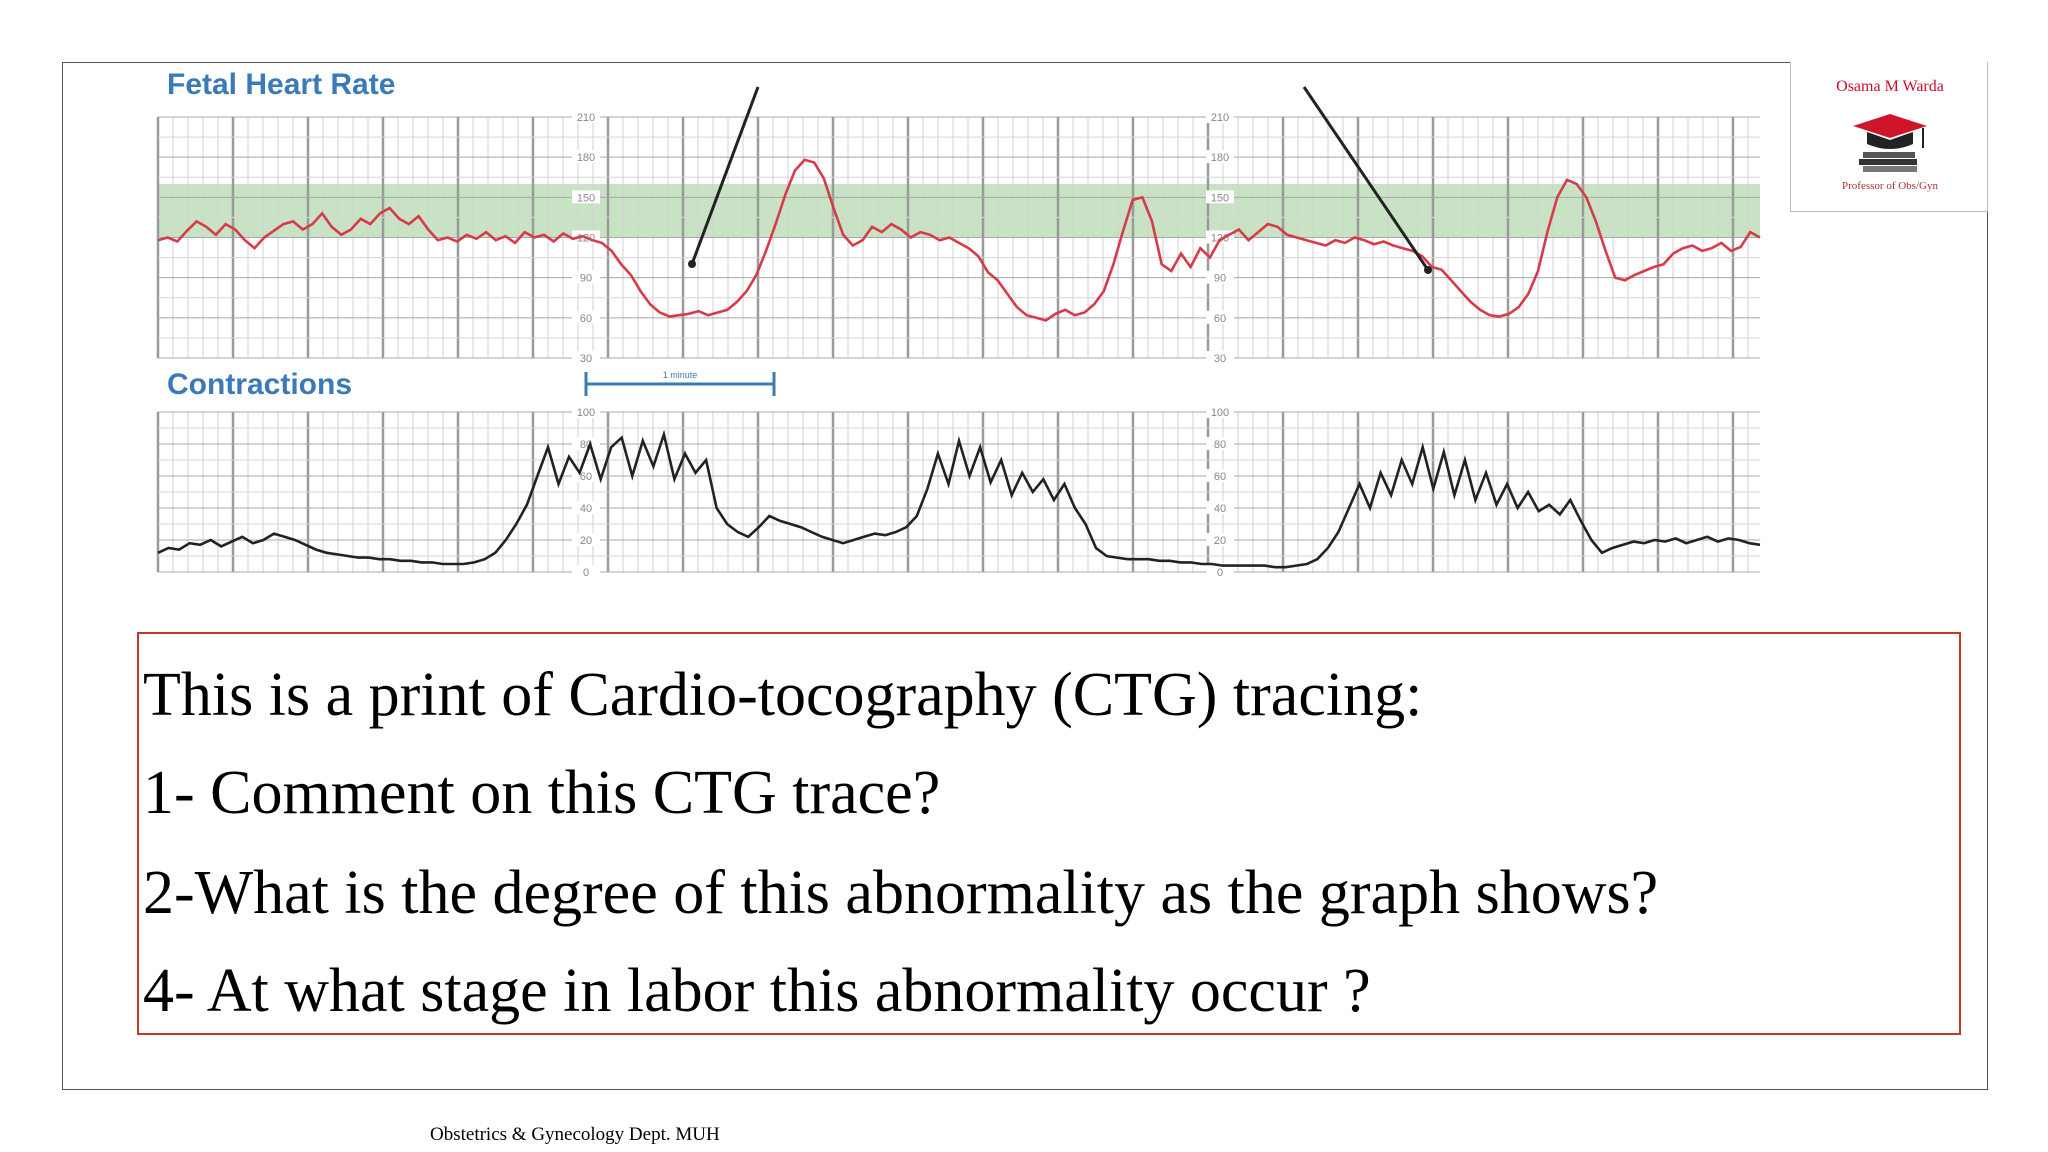 Image resolution: width=2048 pixels, height=1152 pixels. Describe the element at coordinates (959, 499) in the screenshot. I see `contractions-trace` at that location.